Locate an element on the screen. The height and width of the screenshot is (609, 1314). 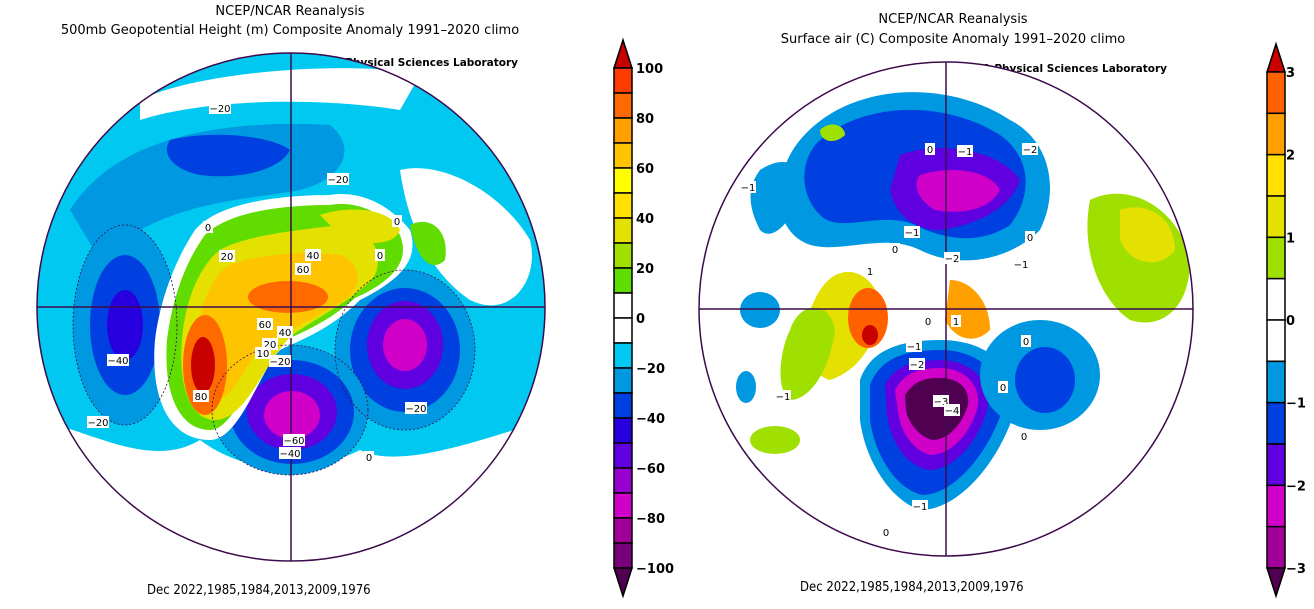
colorbar-tick-label: −2 is located at coordinates (1296, 486).